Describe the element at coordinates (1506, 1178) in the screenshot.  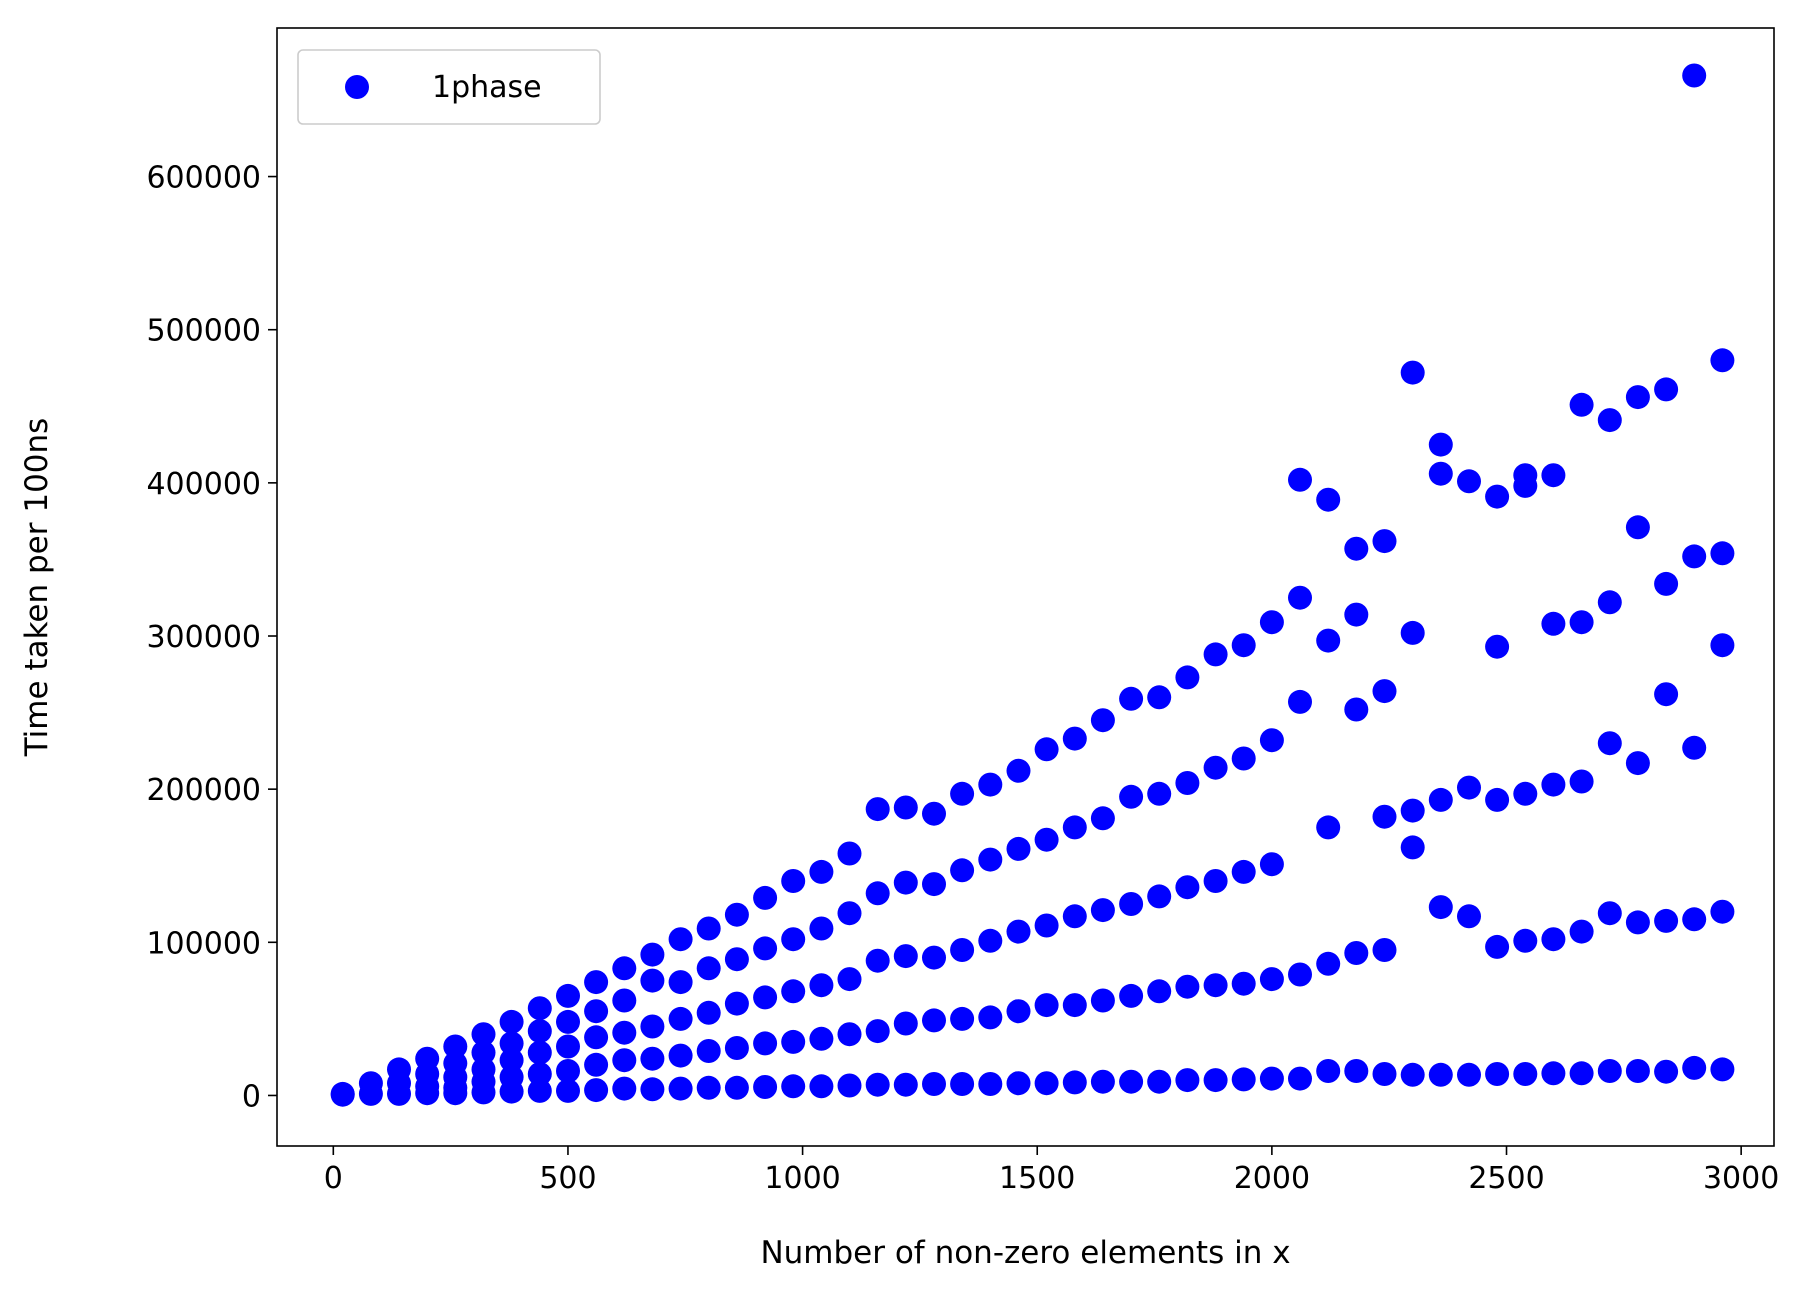
I see `x-tick-label: 2500` at that location.